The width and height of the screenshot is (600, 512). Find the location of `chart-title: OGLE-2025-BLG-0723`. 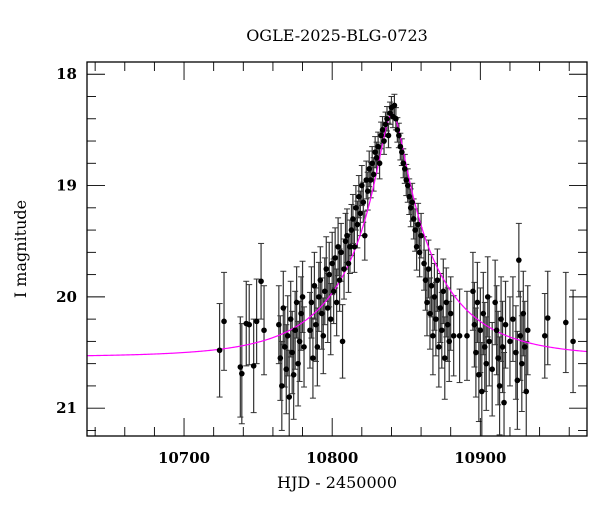

chart-title: OGLE-2025-BLG-0723 is located at coordinates (337, 35).